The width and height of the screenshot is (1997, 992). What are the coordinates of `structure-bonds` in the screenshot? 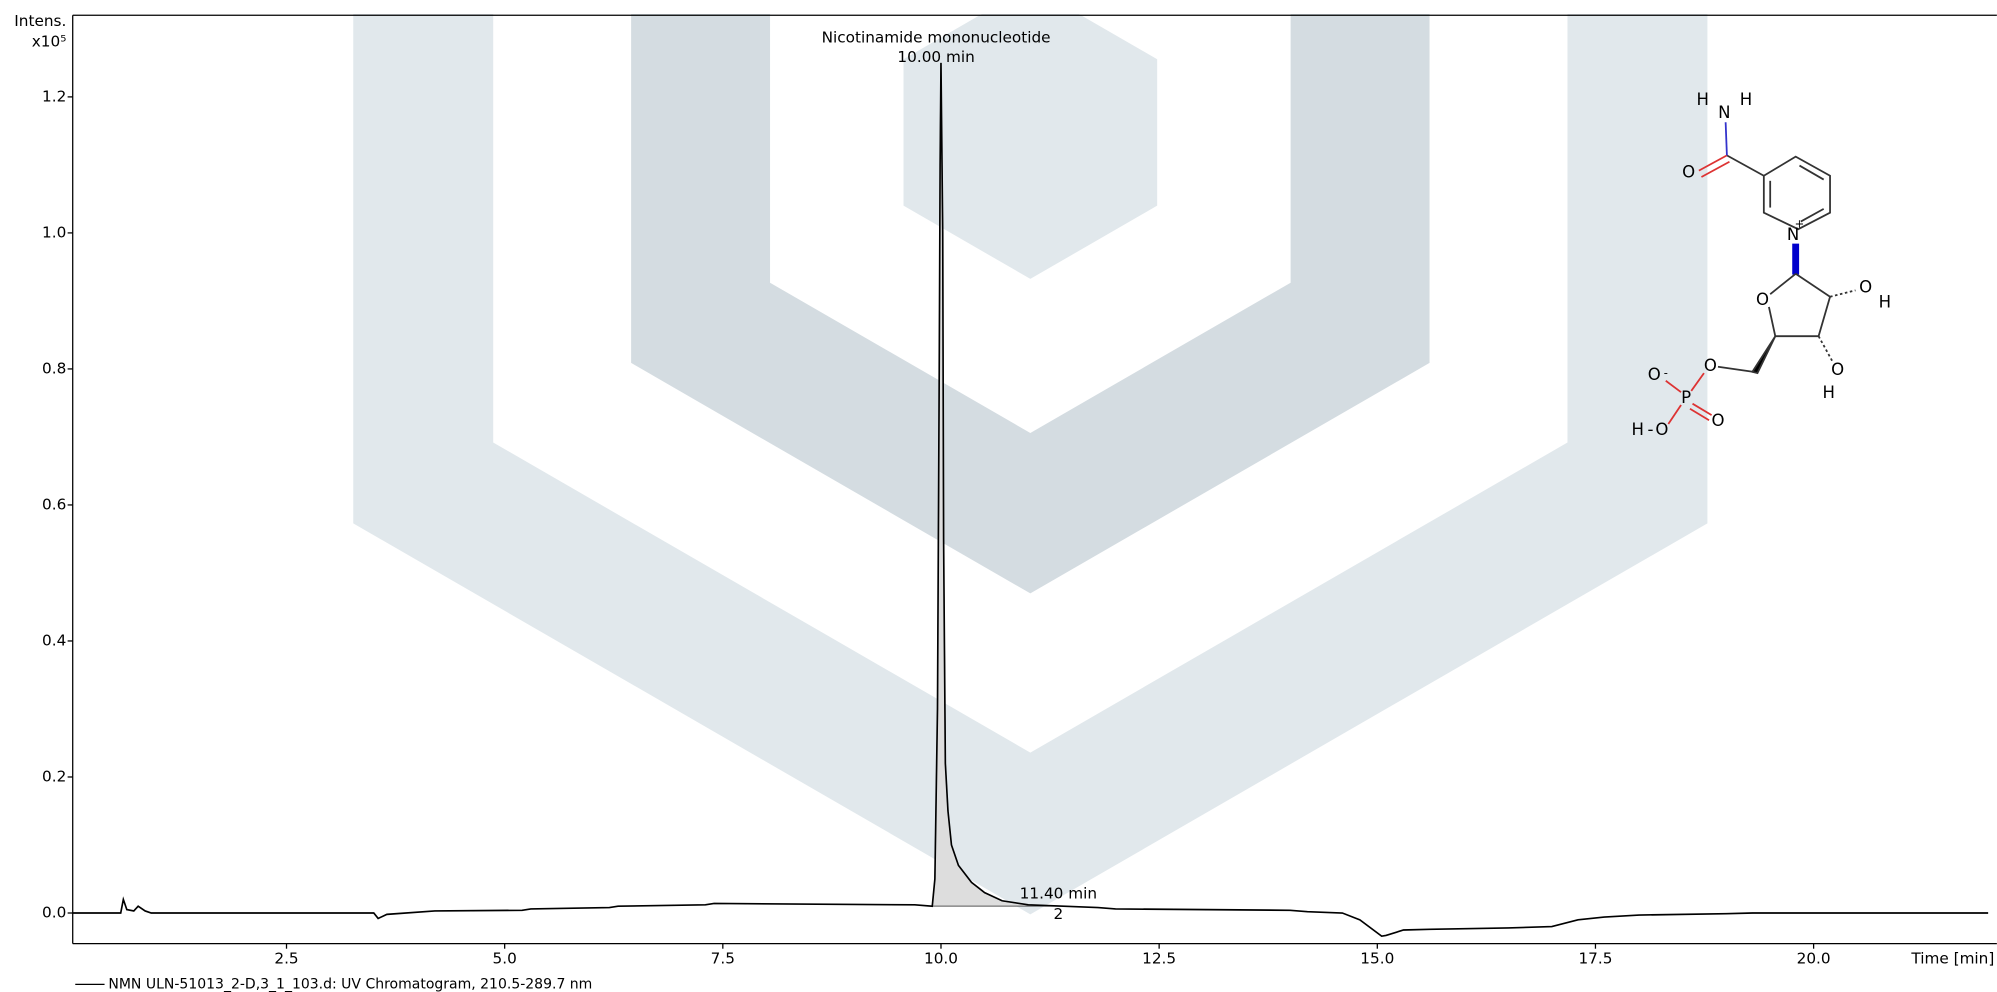 It's located at (1760, 273).